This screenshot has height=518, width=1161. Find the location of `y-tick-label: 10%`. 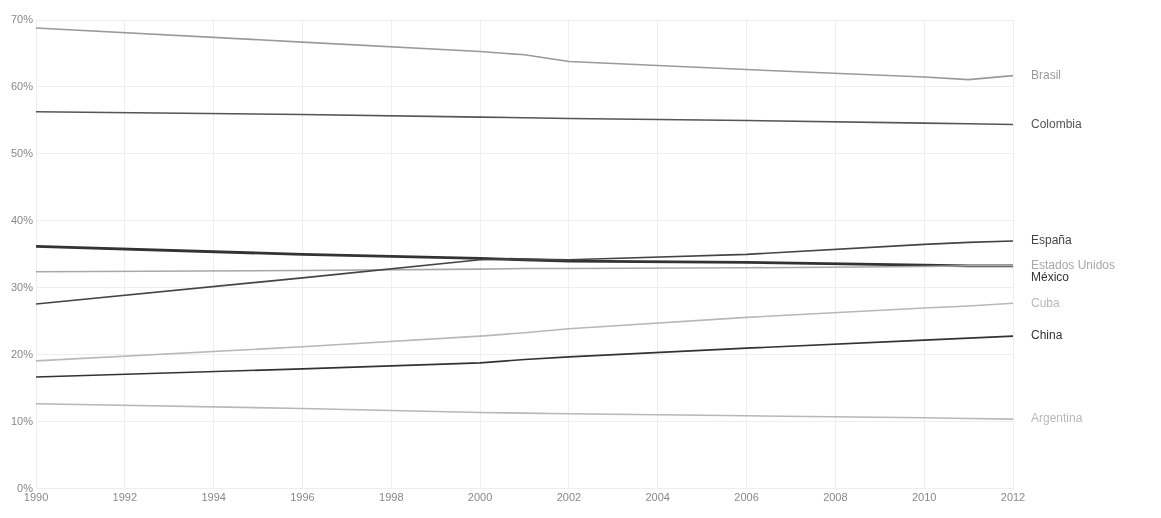

y-tick-label: 10% is located at coordinates (22, 420).